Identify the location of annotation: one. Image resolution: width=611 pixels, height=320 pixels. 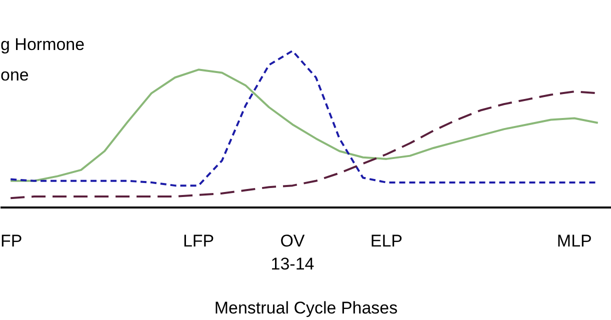
(14, 74).